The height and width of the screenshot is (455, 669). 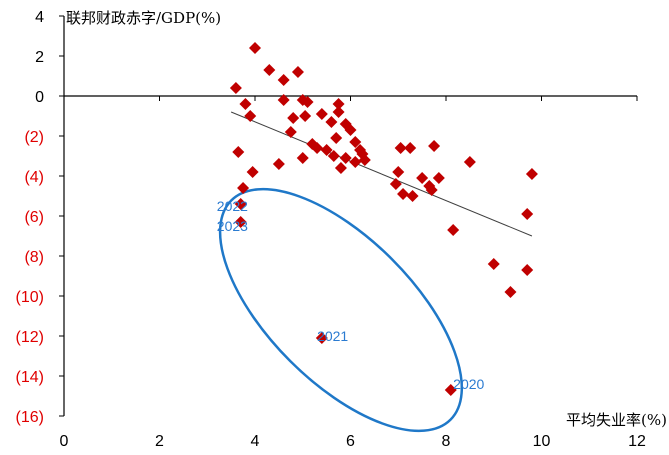 What do you see at coordinates (34, 177) in the screenshot?
I see `y-tick-label: (4)` at bounding box center [34, 177].